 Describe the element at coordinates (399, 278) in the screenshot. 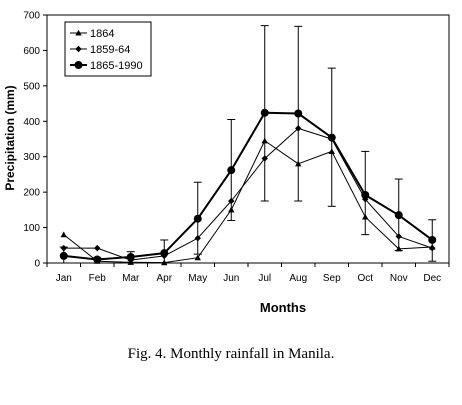

I see `x-tick-label: Nov` at that location.